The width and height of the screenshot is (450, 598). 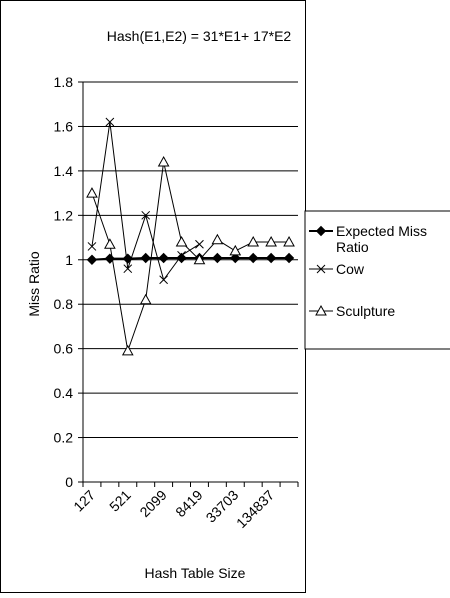 What do you see at coordinates (69, 260) in the screenshot?
I see `y-tick-label: 1` at bounding box center [69, 260].